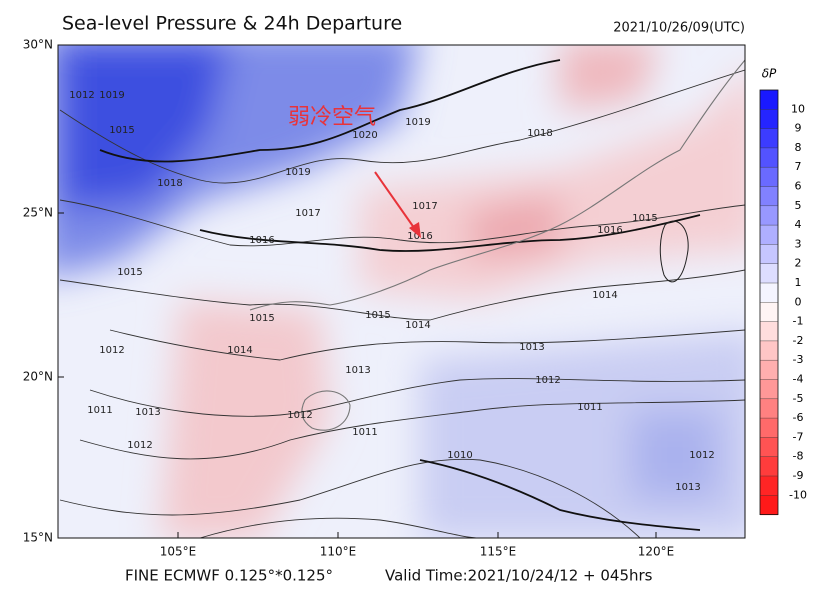 The image size is (814, 597). Describe the element at coordinates (798, 301) in the screenshot. I see `colorbar-label: 0` at that location.